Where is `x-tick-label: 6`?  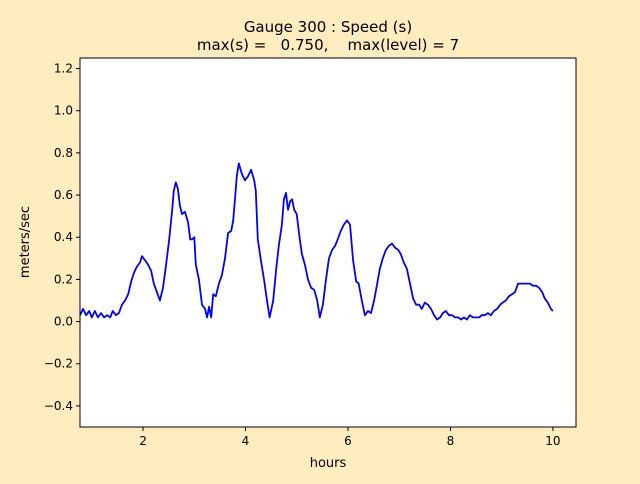
x-tick-label: 6 is located at coordinates (348, 441).